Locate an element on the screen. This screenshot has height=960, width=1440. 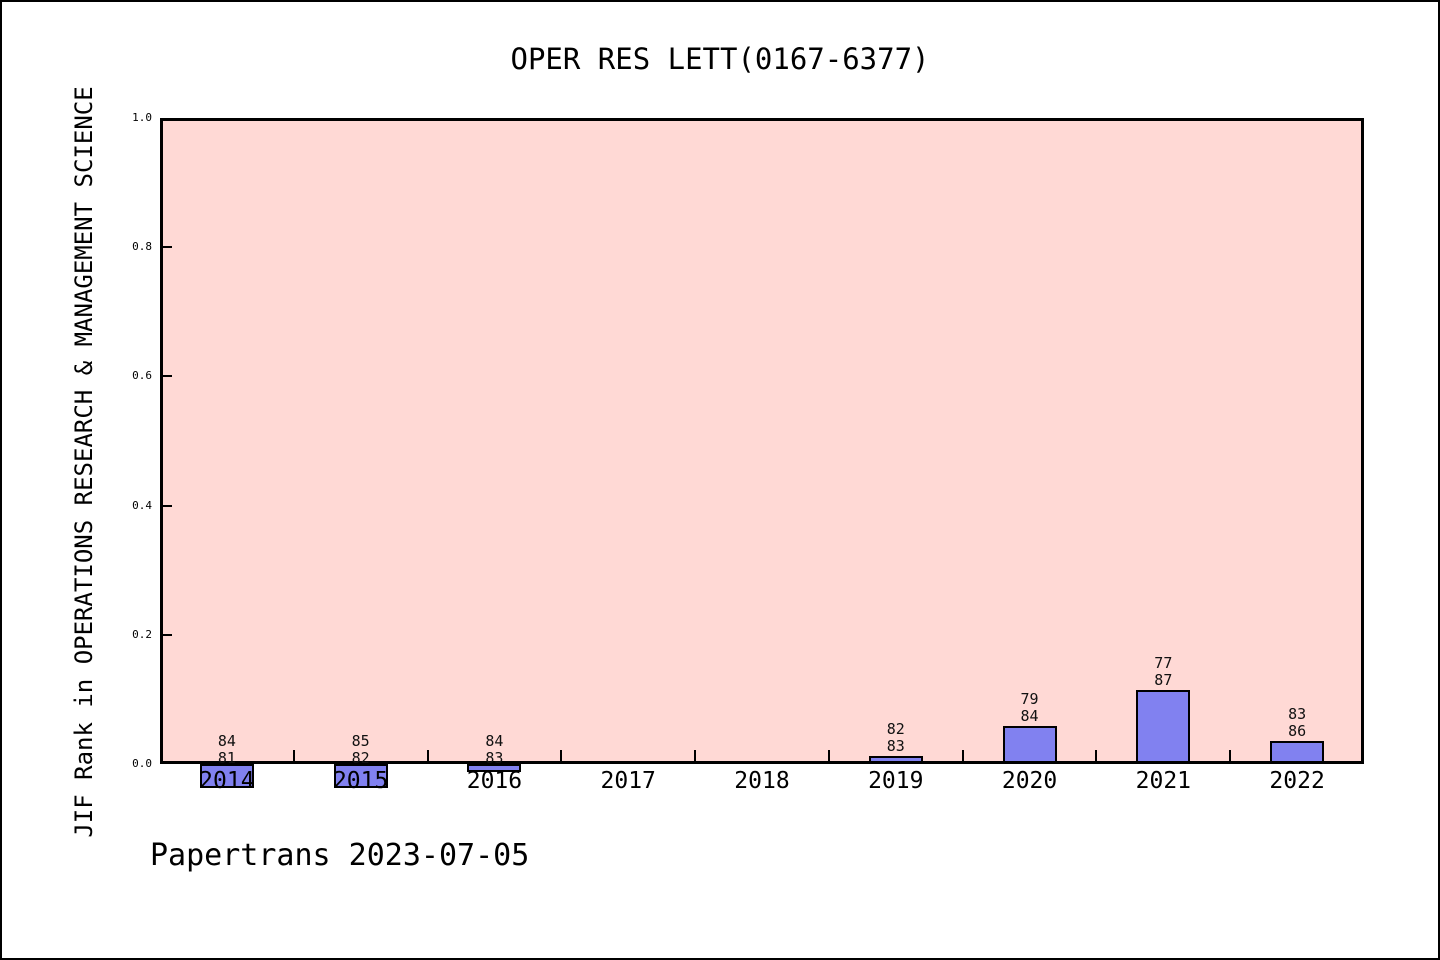
y-tick-mark-0.6 is located at coordinates (166, 376).